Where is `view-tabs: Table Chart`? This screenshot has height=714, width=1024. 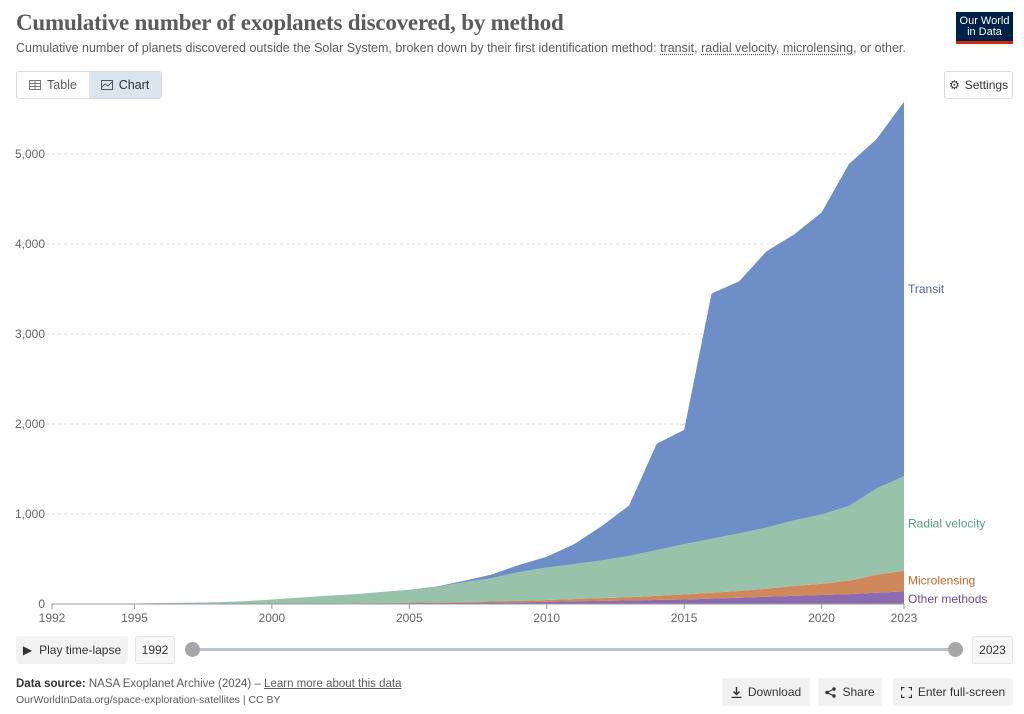
view-tabs: Table Chart is located at coordinates (89, 85).